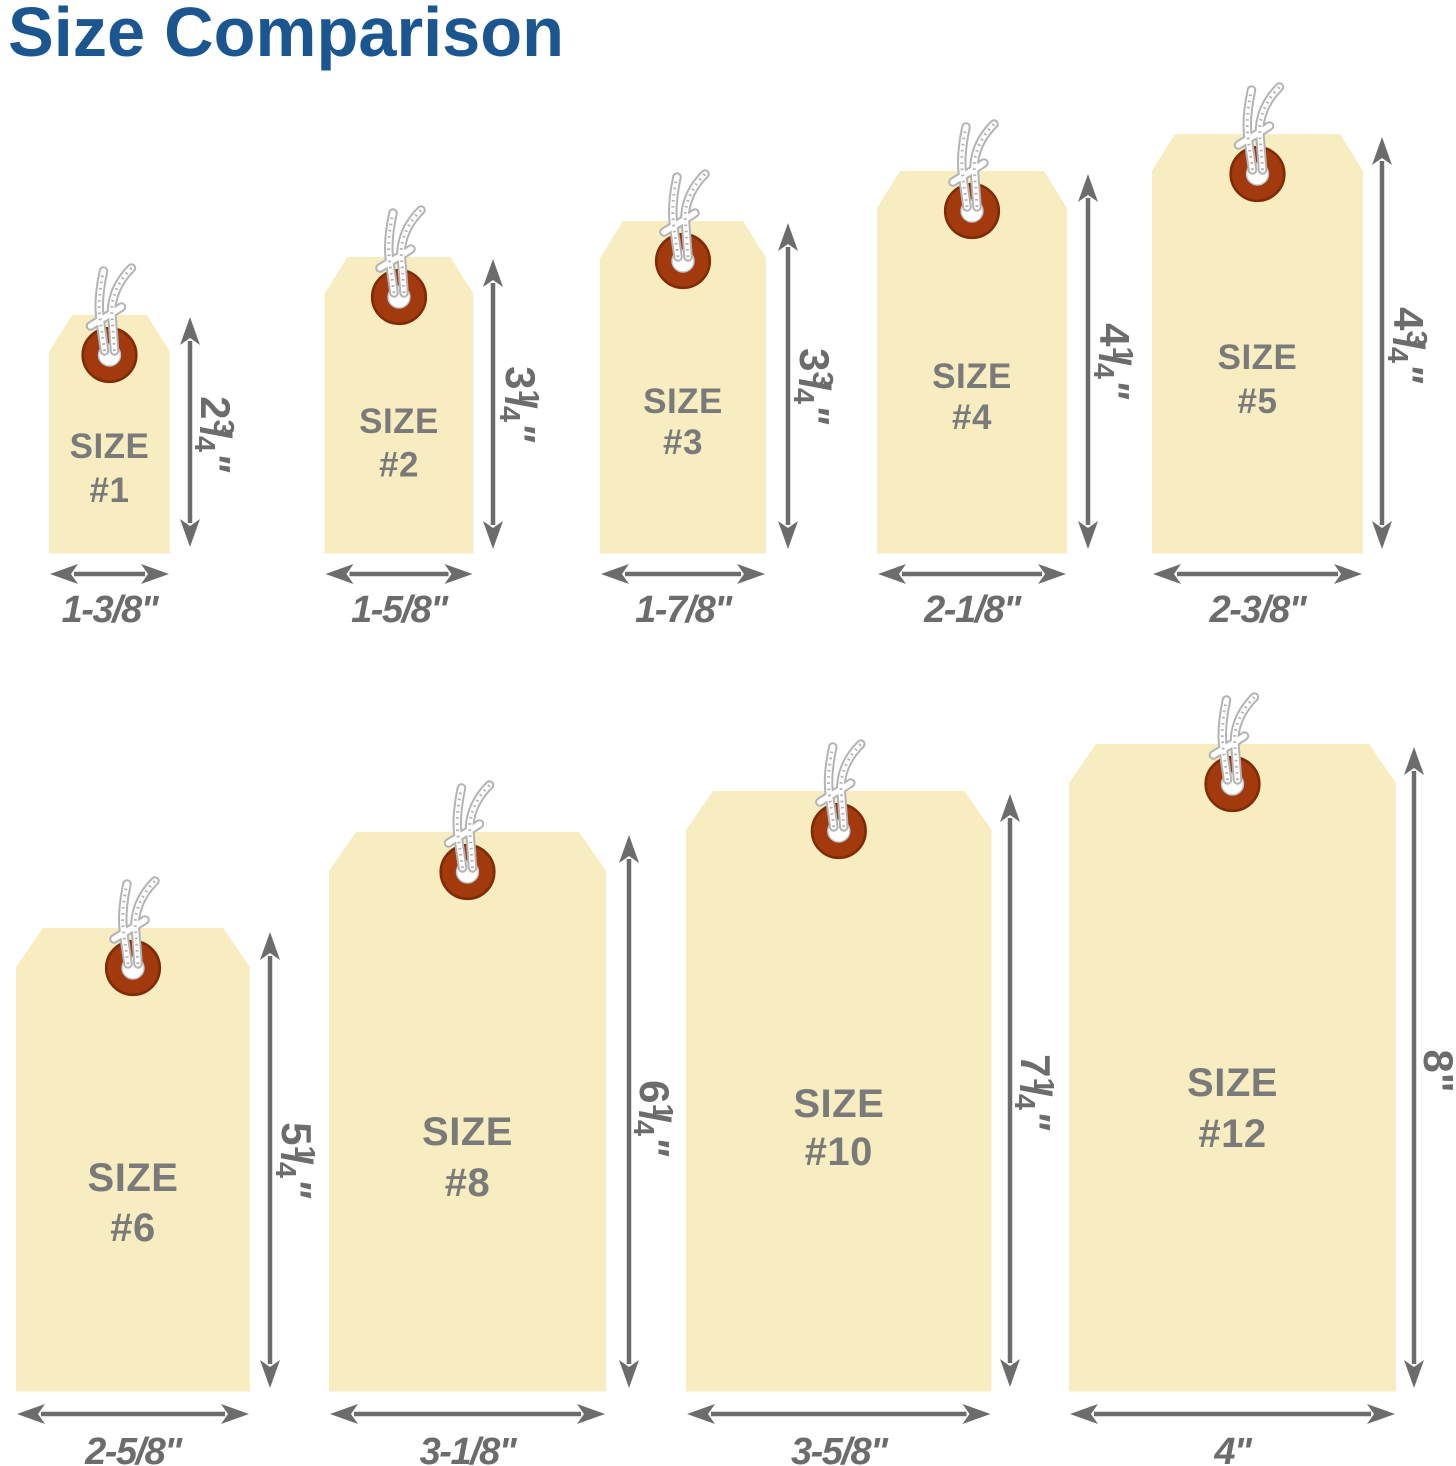 The image size is (1456, 1466). I want to click on svg-text: 71/4", so click(1034, 1092).